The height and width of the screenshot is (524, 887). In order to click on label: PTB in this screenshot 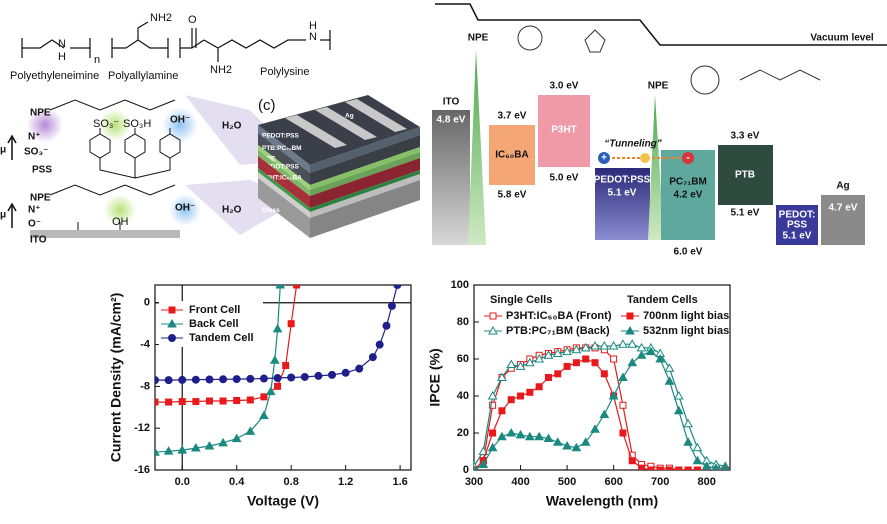, I will do `click(745, 175)`.